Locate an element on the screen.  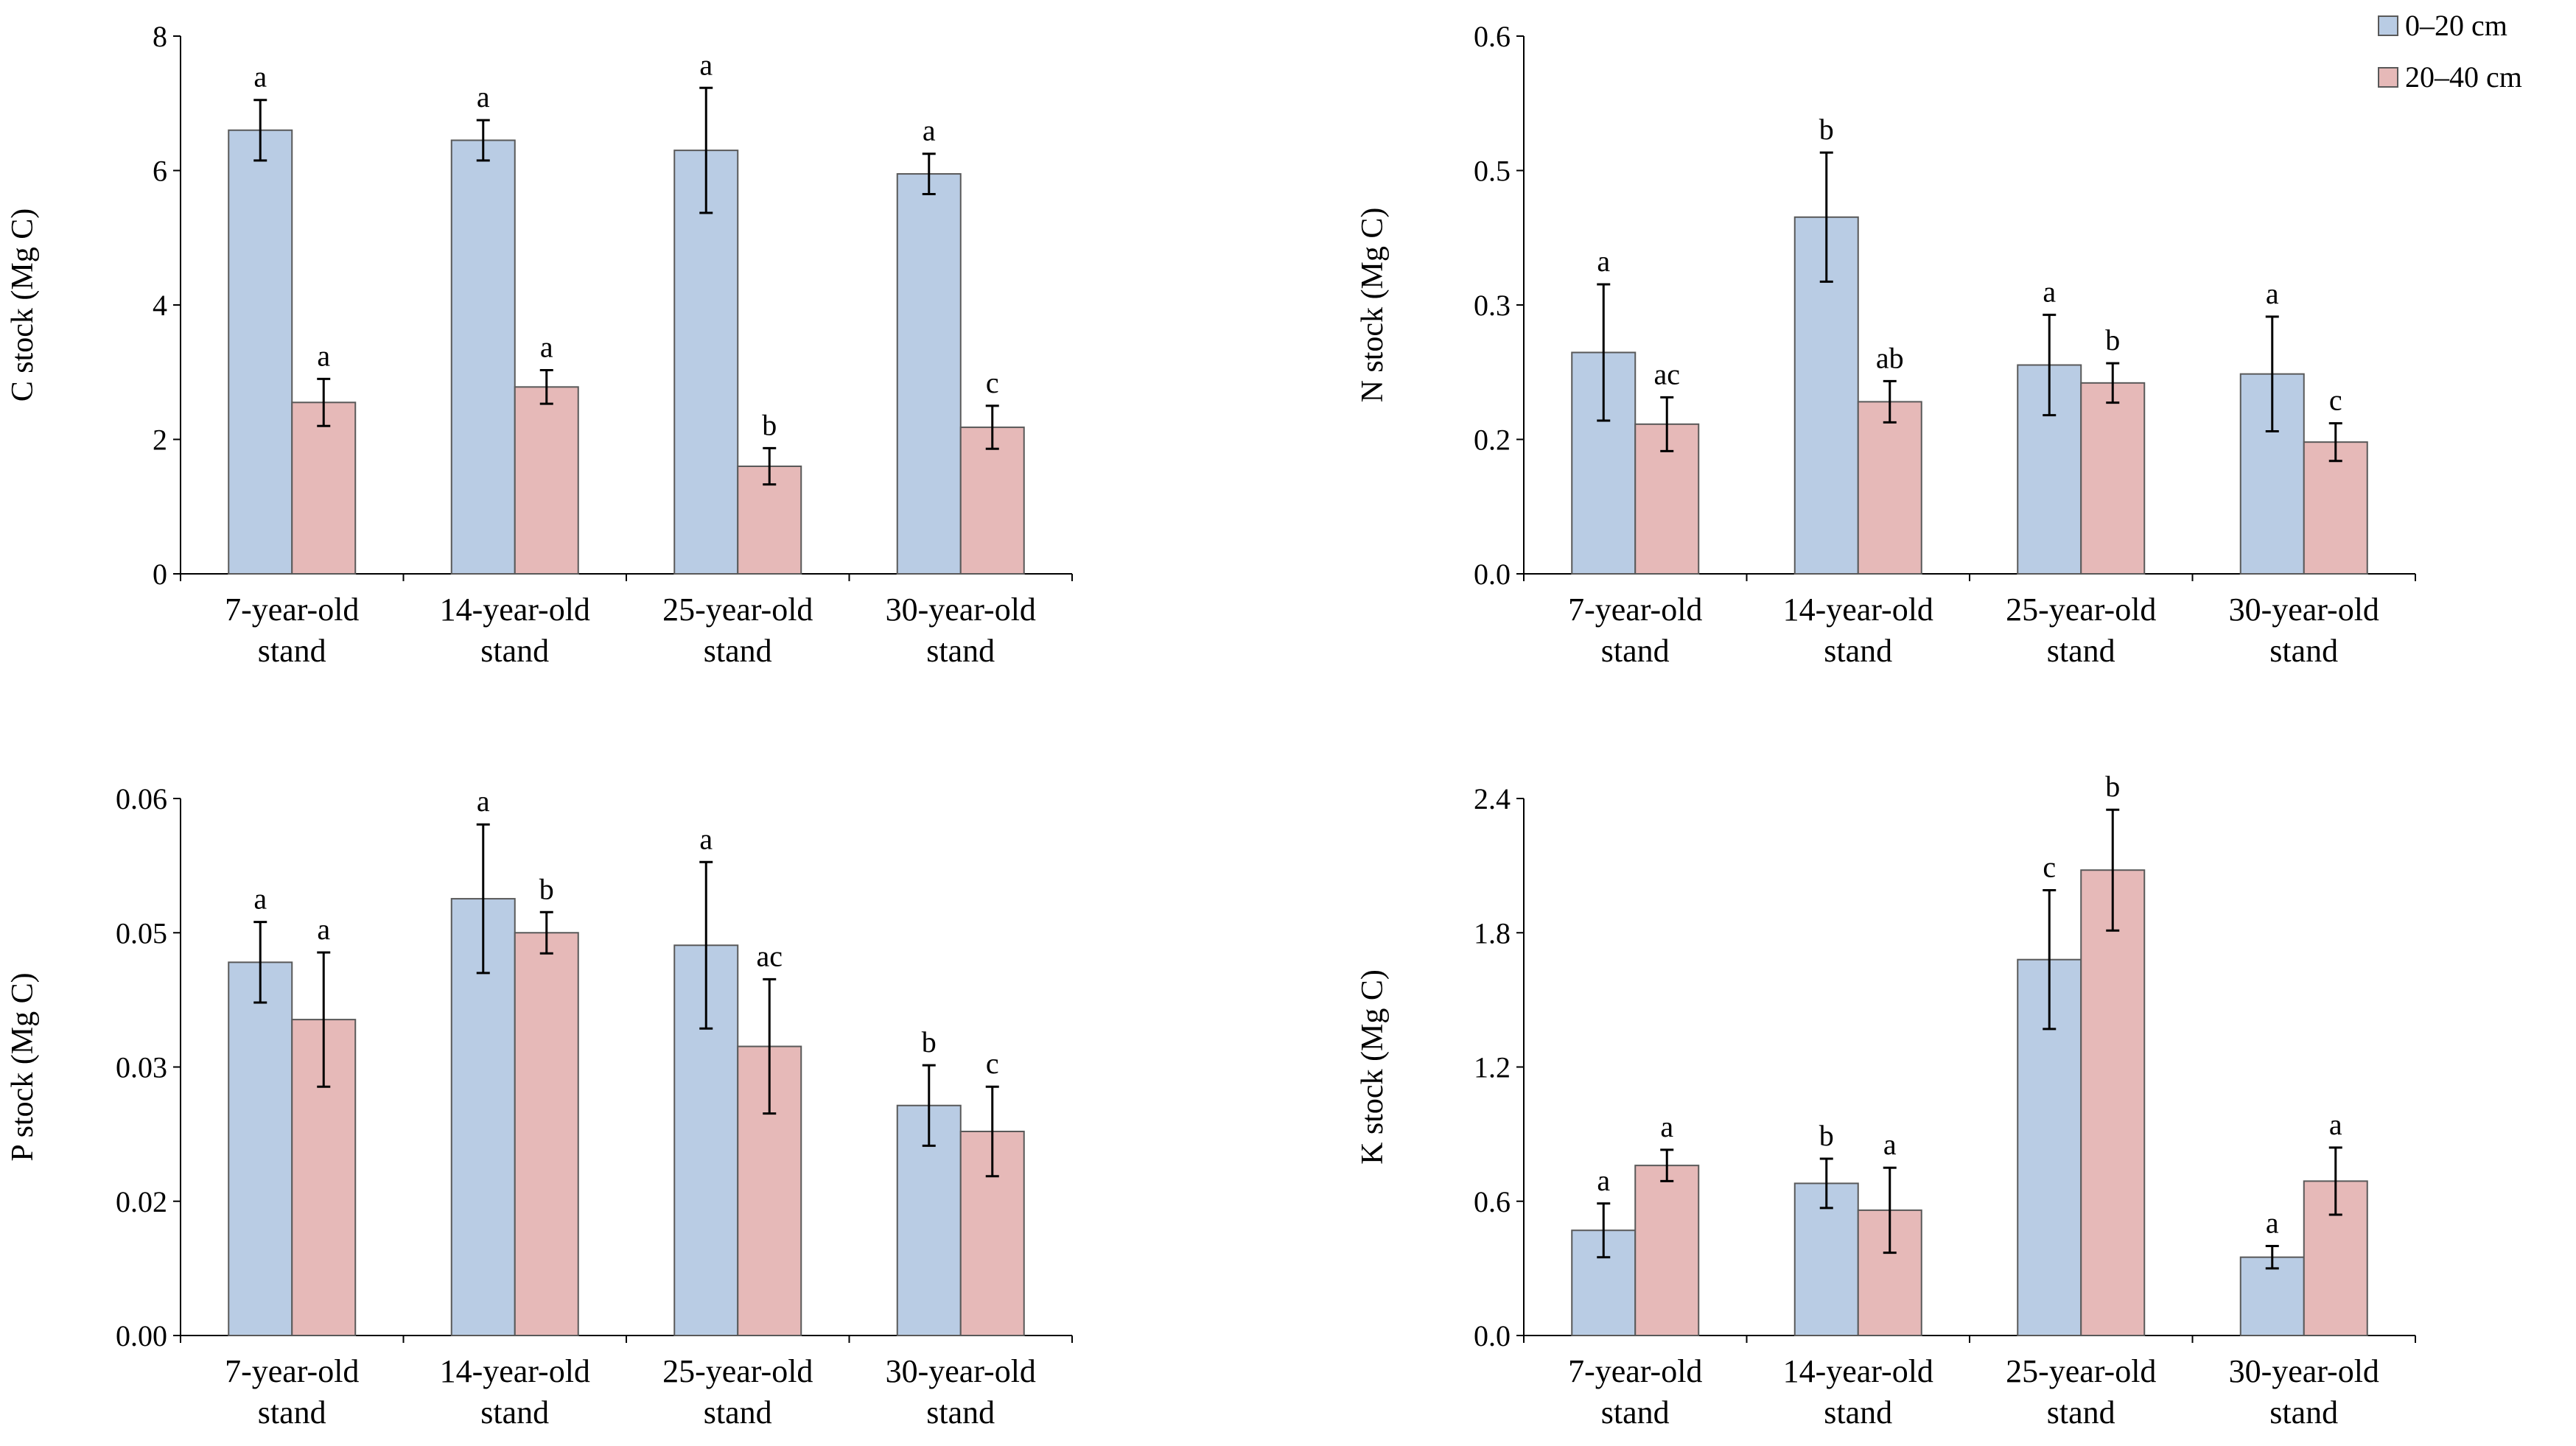
y-tick-label: 0.5 is located at coordinates (1492, 171).